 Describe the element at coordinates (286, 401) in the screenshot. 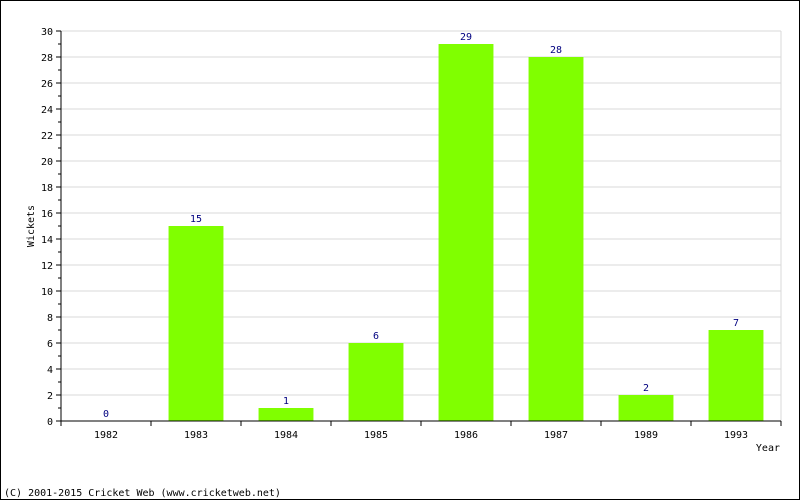

I see `data-label-1984: 1` at that location.